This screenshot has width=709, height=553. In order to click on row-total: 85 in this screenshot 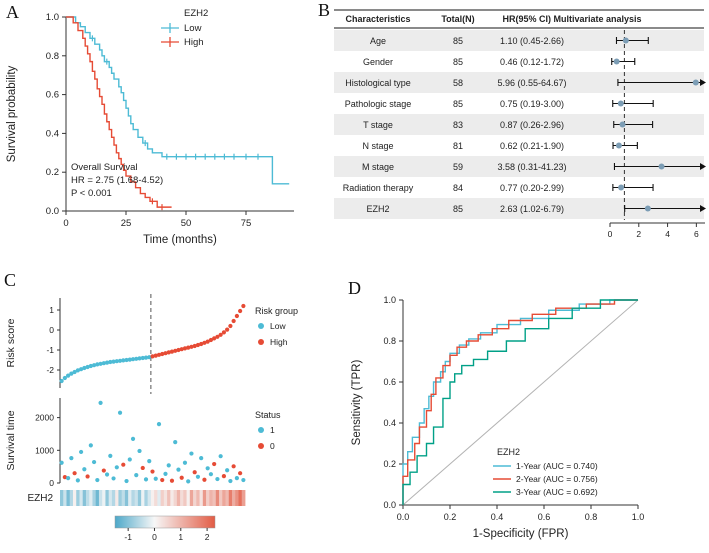, I will do `click(458, 41)`.